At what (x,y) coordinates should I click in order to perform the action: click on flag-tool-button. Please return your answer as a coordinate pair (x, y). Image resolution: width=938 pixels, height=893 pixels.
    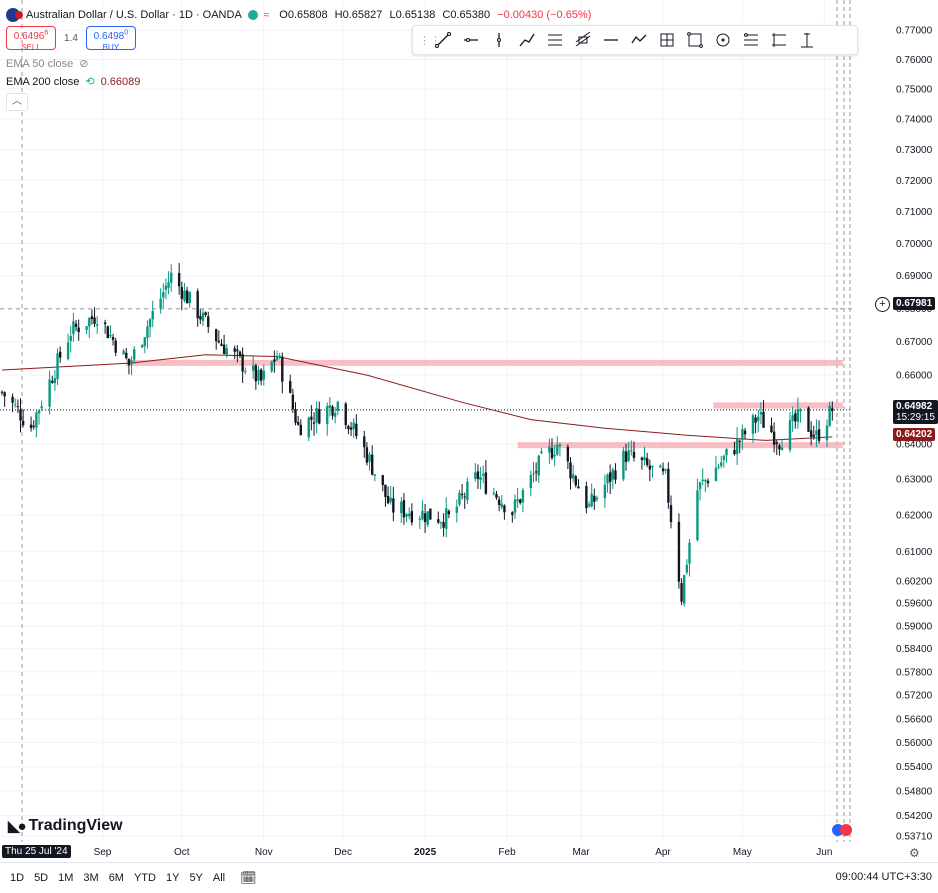
    Looking at the image, I should click on (779, 40).